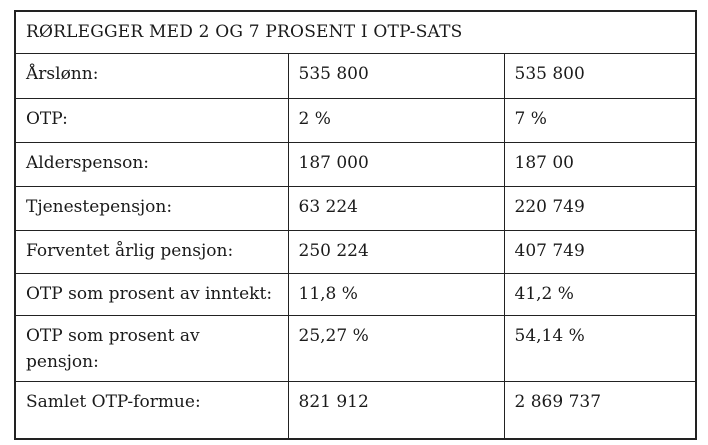  I want to click on row-label: Samlet OTP-formue:, so click(151, 410).